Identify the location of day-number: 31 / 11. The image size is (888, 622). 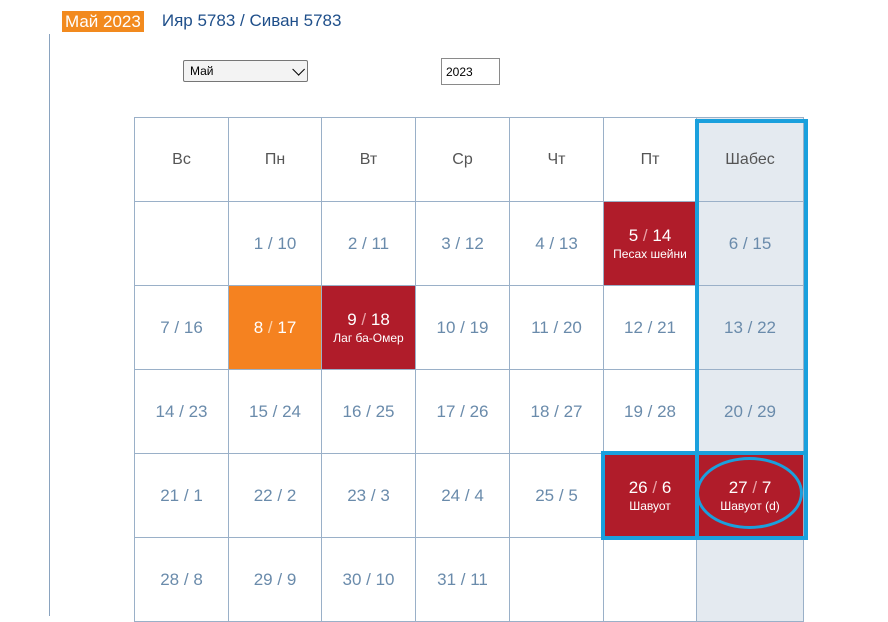
(462, 579).